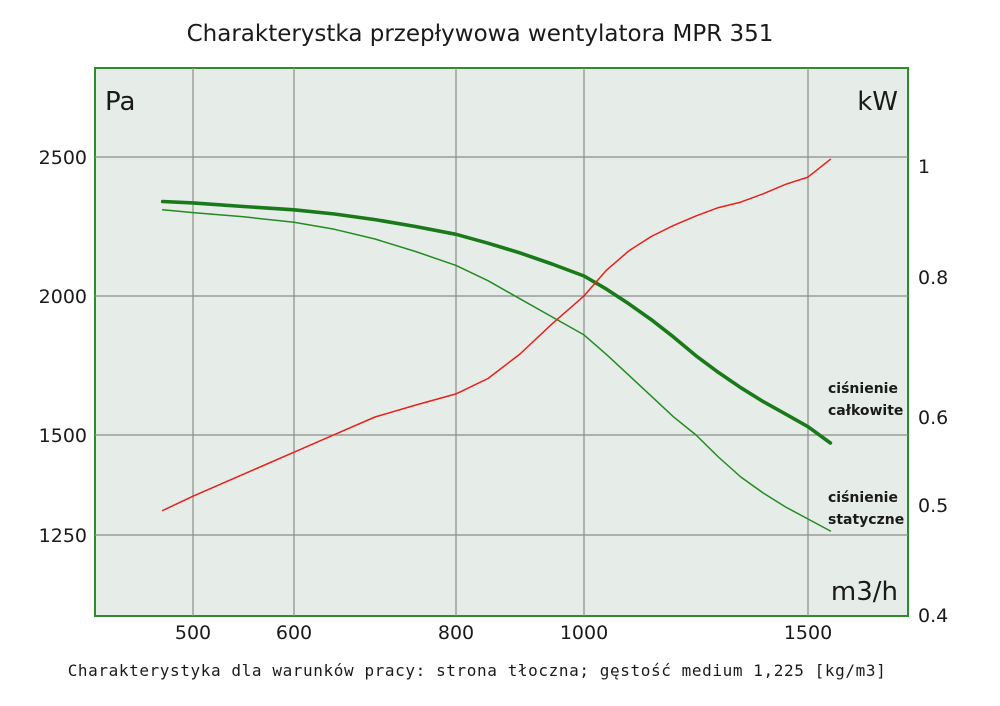  I want to click on y-right-tick-label: 0.5, so click(933, 506).